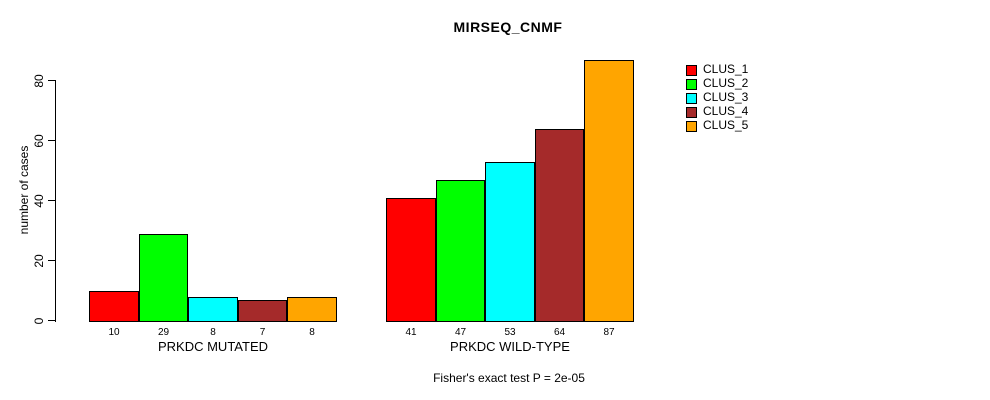 The height and width of the screenshot is (400, 990). Describe the element at coordinates (163, 332) in the screenshot. I see `bar-value-label: 29` at that location.